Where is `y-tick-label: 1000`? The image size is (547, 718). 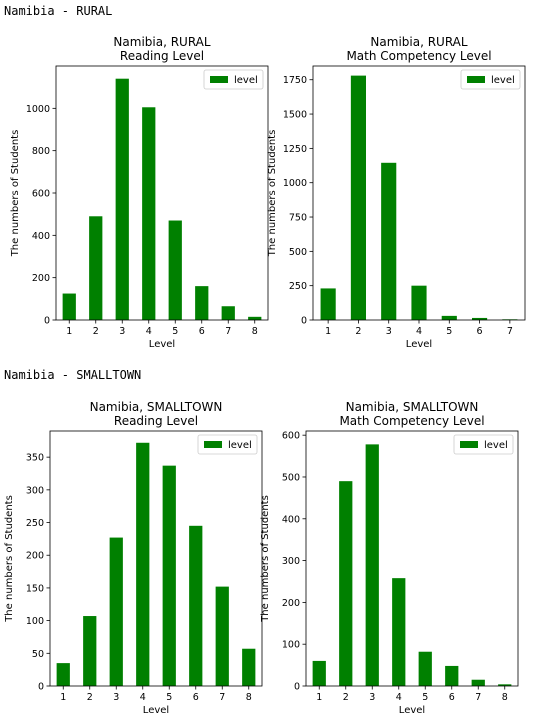 y-tick-label: 1000 is located at coordinates (38, 109).